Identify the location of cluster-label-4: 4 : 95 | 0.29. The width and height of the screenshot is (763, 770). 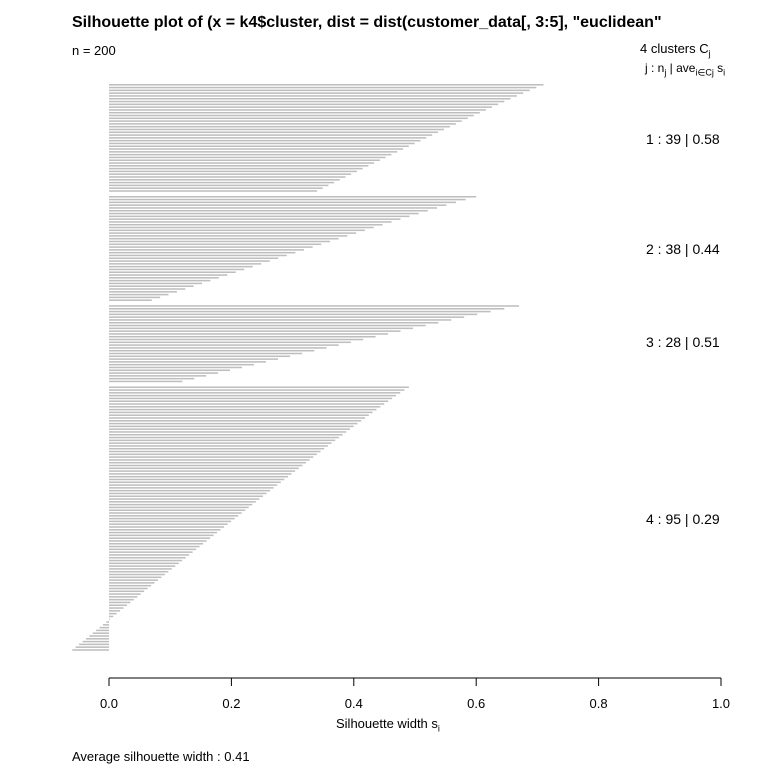
(683, 519).